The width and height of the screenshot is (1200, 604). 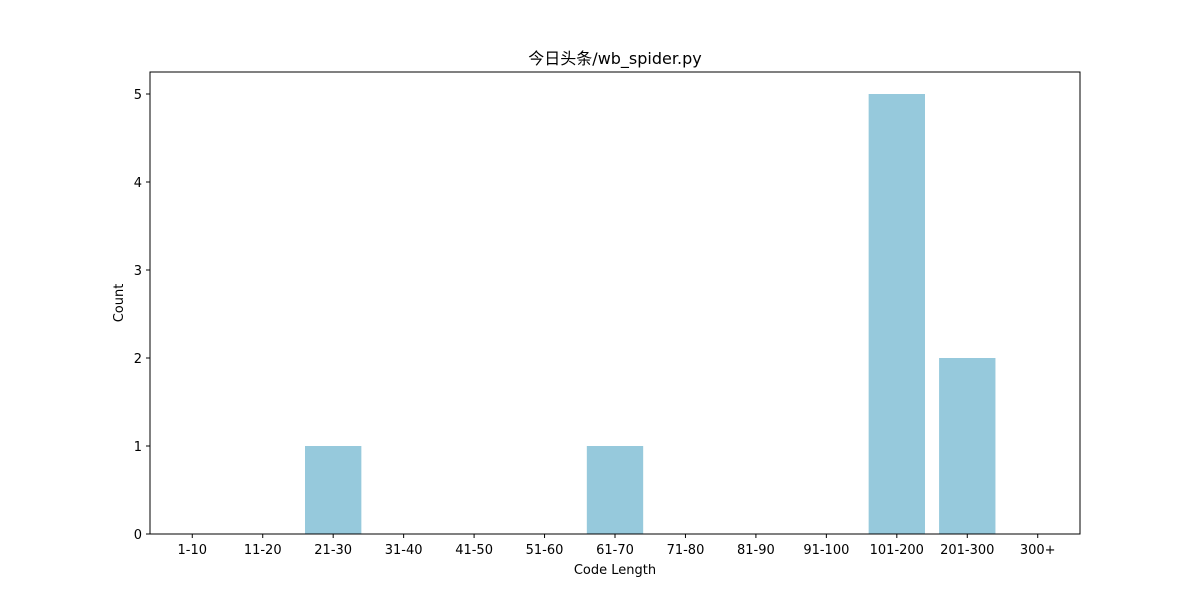 I want to click on y-tick-label: 4, so click(x=138, y=183).